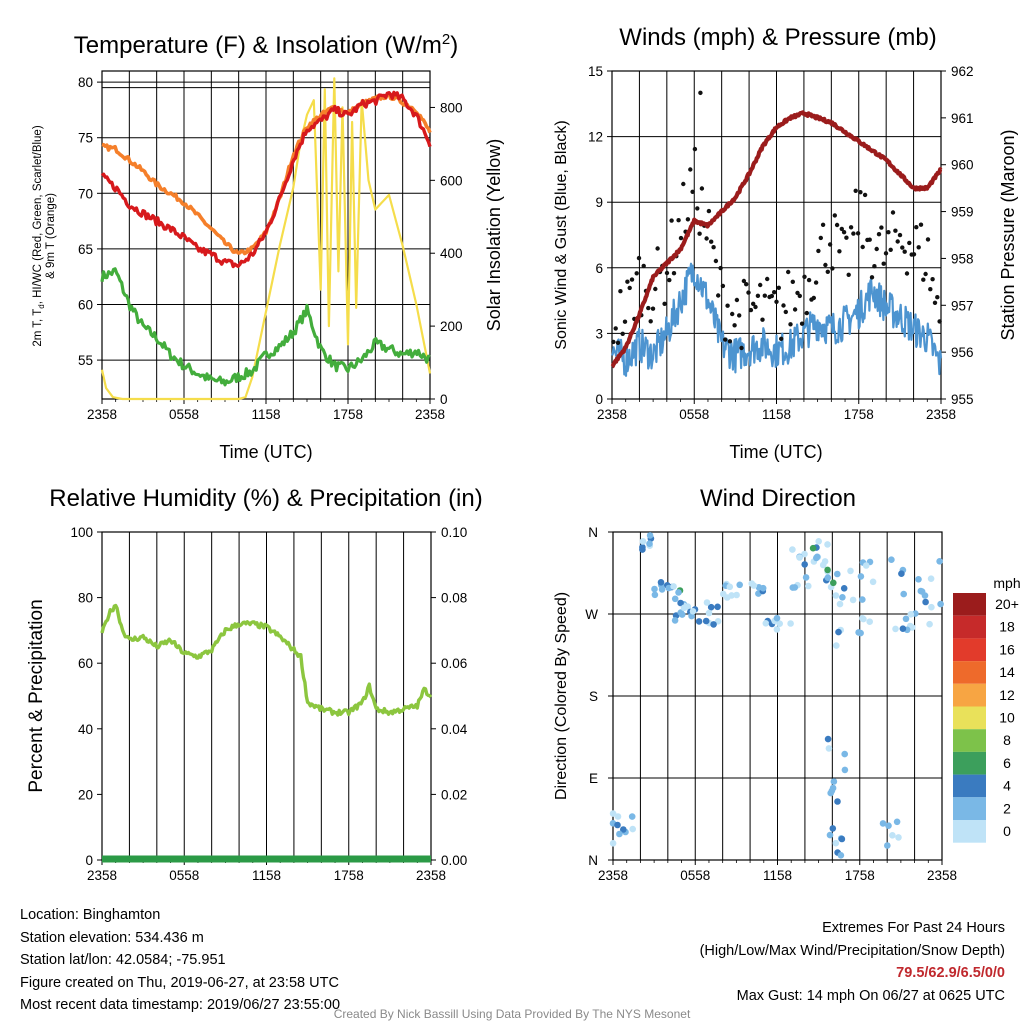 The height and width of the screenshot is (1024, 1024). Describe the element at coordinates (1007, 763) in the screenshot. I see `colorbar-label: 6` at that location.